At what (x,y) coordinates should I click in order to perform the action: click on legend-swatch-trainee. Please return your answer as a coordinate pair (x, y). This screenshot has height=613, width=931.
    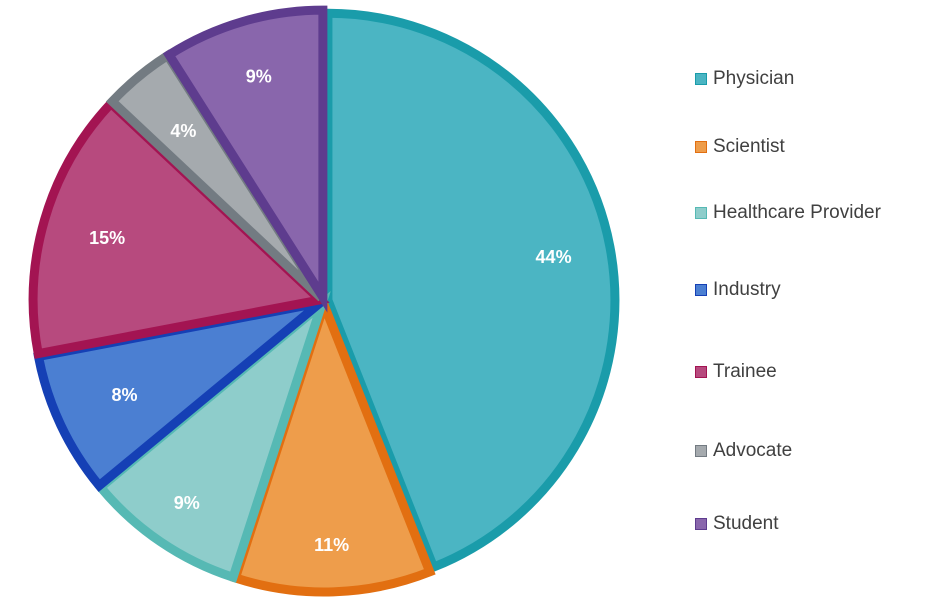
    Looking at the image, I should click on (701, 372).